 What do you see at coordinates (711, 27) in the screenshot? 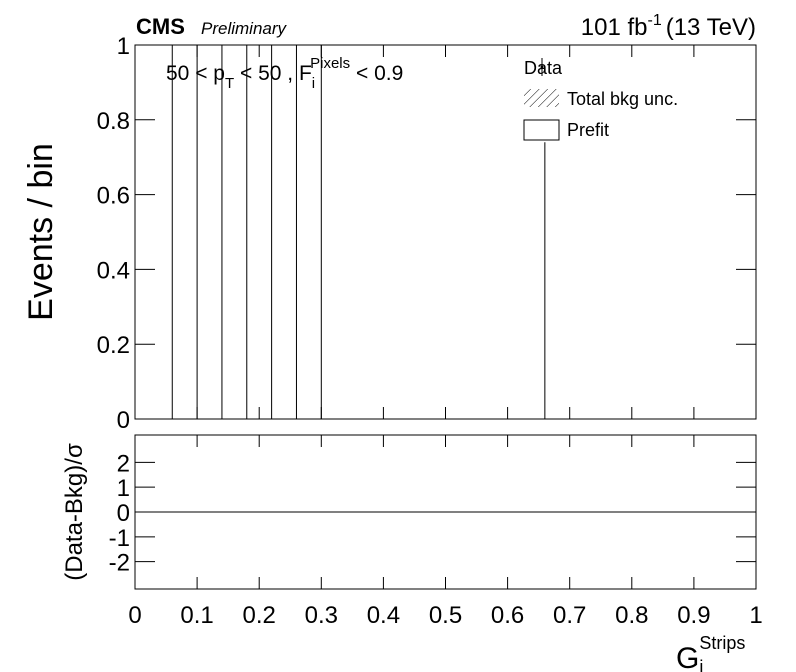
I see `lumi-energy: (13 TeV)` at bounding box center [711, 27].